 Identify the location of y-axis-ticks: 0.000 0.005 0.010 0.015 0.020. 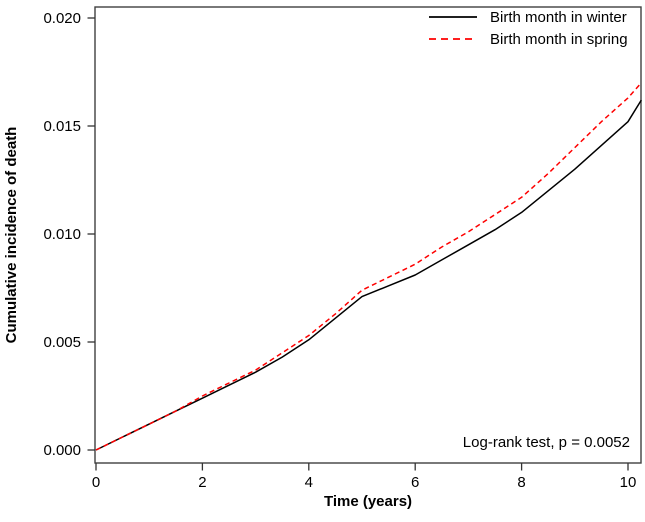
(69, 234).